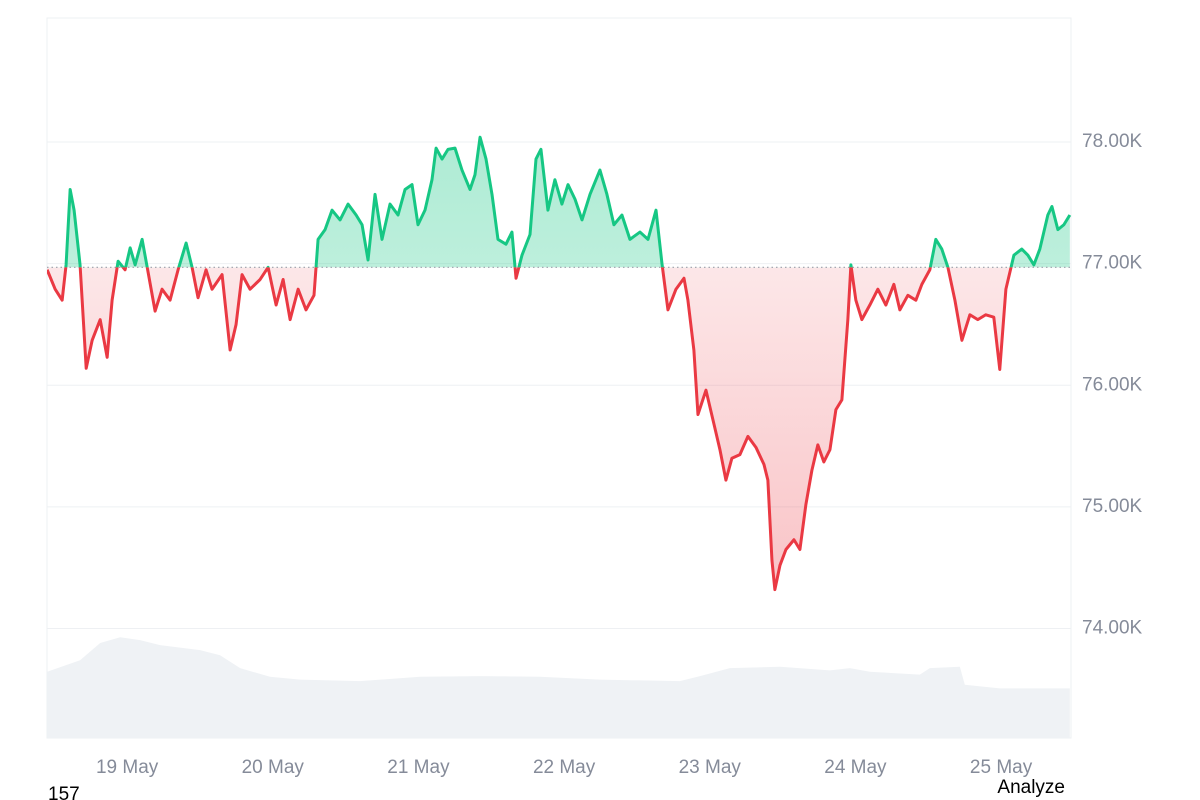 The height and width of the screenshot is (800, 1200). Describe the element at coordinates (855, 767) in the screenshot. I see `x-tick-label: 24 May` at that location.